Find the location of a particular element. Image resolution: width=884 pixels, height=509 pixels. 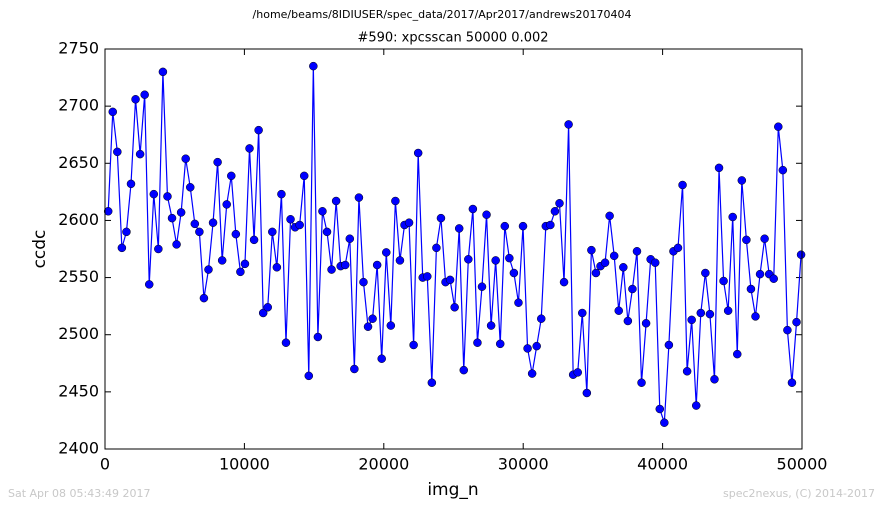

y-tick-label: 2450 is located at coordinates (78, 390).